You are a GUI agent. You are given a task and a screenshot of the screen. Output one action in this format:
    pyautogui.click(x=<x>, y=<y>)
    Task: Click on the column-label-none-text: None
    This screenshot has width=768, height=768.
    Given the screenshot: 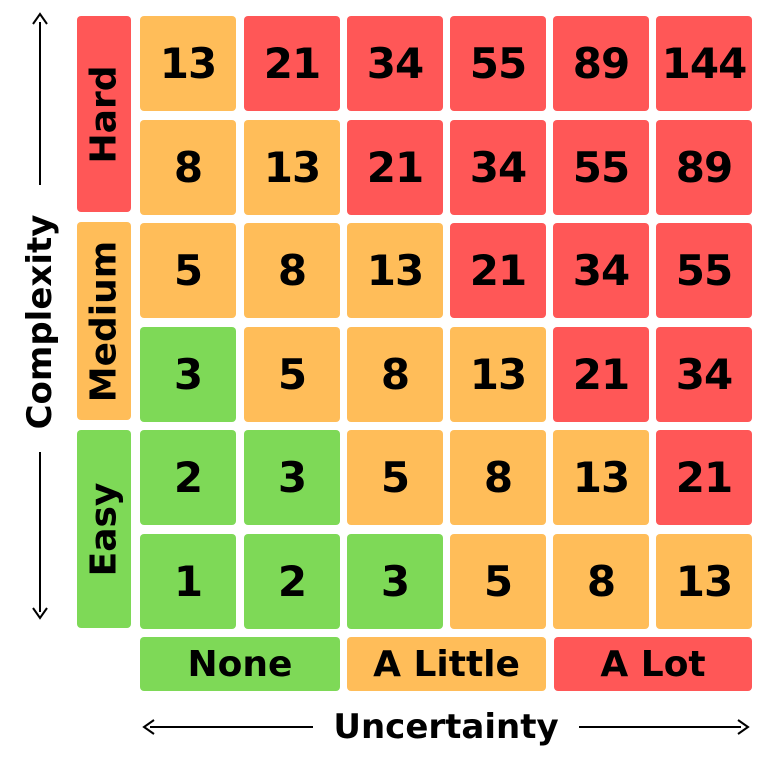 What is the action you would take?
    pyautogui.click(x=240, y=664)
    